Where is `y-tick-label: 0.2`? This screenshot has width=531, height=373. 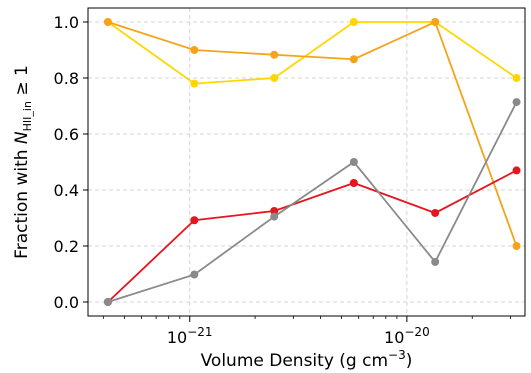 y-tick-label: 0.2 is located at coordinates (66, 246).